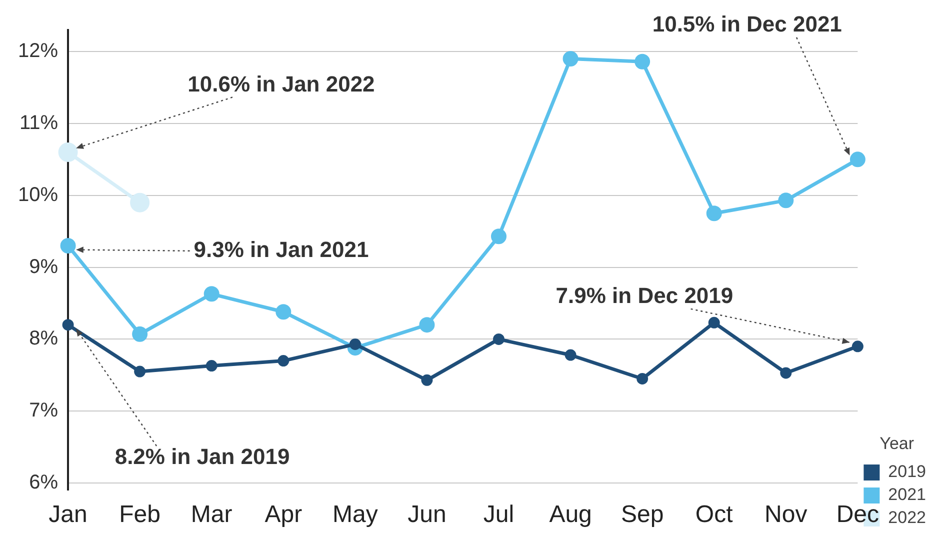 Image resolution: width=948 pixels, height=541 pixels. I want to click on x-tick-label: Nov, so click(786, 514).